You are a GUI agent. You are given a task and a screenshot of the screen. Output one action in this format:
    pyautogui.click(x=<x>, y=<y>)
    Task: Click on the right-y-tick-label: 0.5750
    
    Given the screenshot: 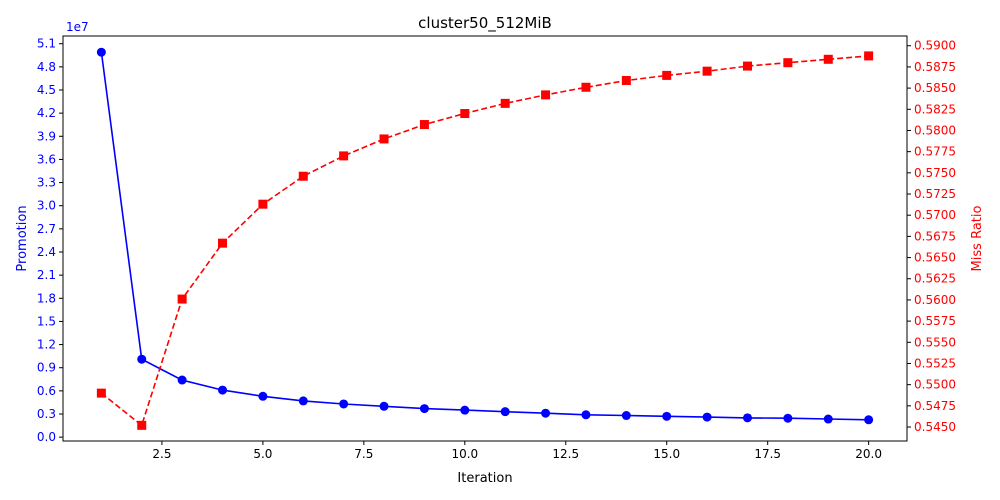 What is the action you would take?
    pyautogui.click(x=935, y=173)
    